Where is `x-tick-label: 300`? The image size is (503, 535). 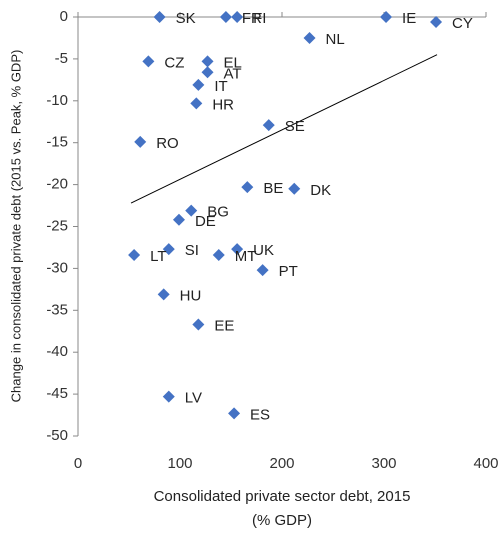
x-tick-label: 300 is located at coordinates (383, 463).